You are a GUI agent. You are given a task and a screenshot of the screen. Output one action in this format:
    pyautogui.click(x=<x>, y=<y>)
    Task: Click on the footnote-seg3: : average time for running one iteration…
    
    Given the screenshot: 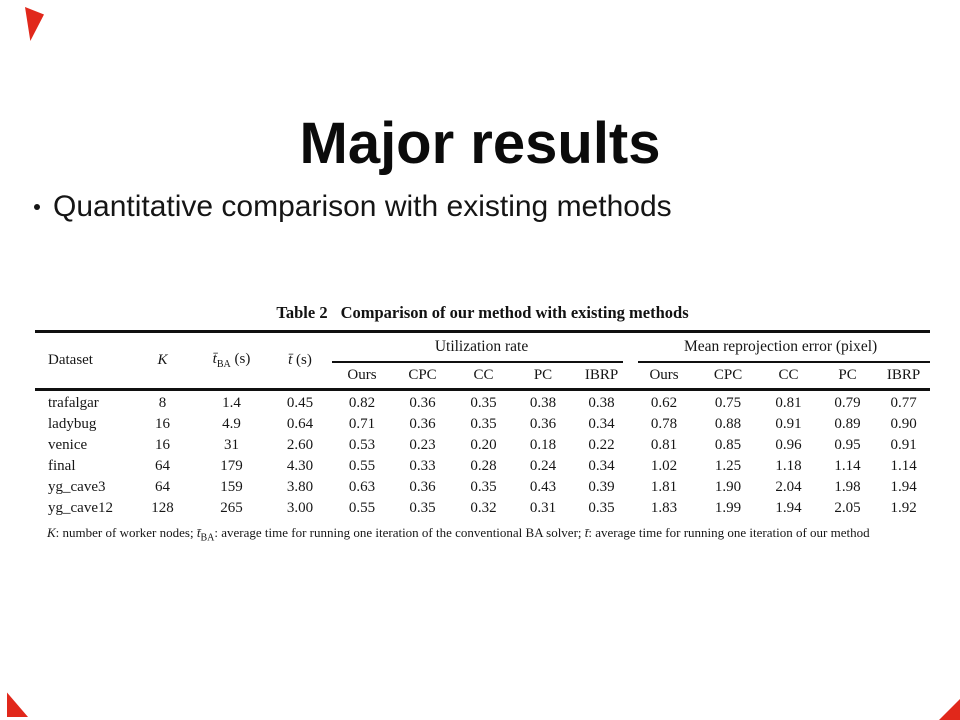 What is the action you would take?
    pyautogui.click(x=729, y=532)
    